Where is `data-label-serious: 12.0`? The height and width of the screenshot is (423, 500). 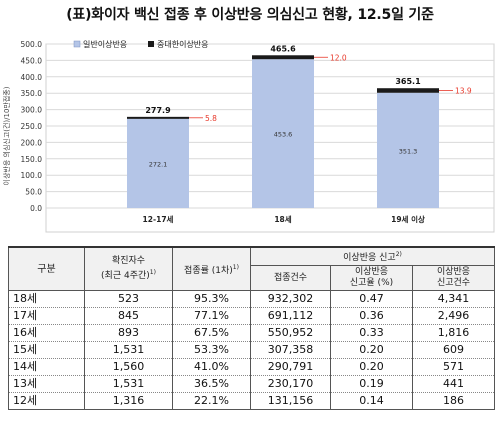
data-label-serious: 12.0 is located at coordinates (338, 57).